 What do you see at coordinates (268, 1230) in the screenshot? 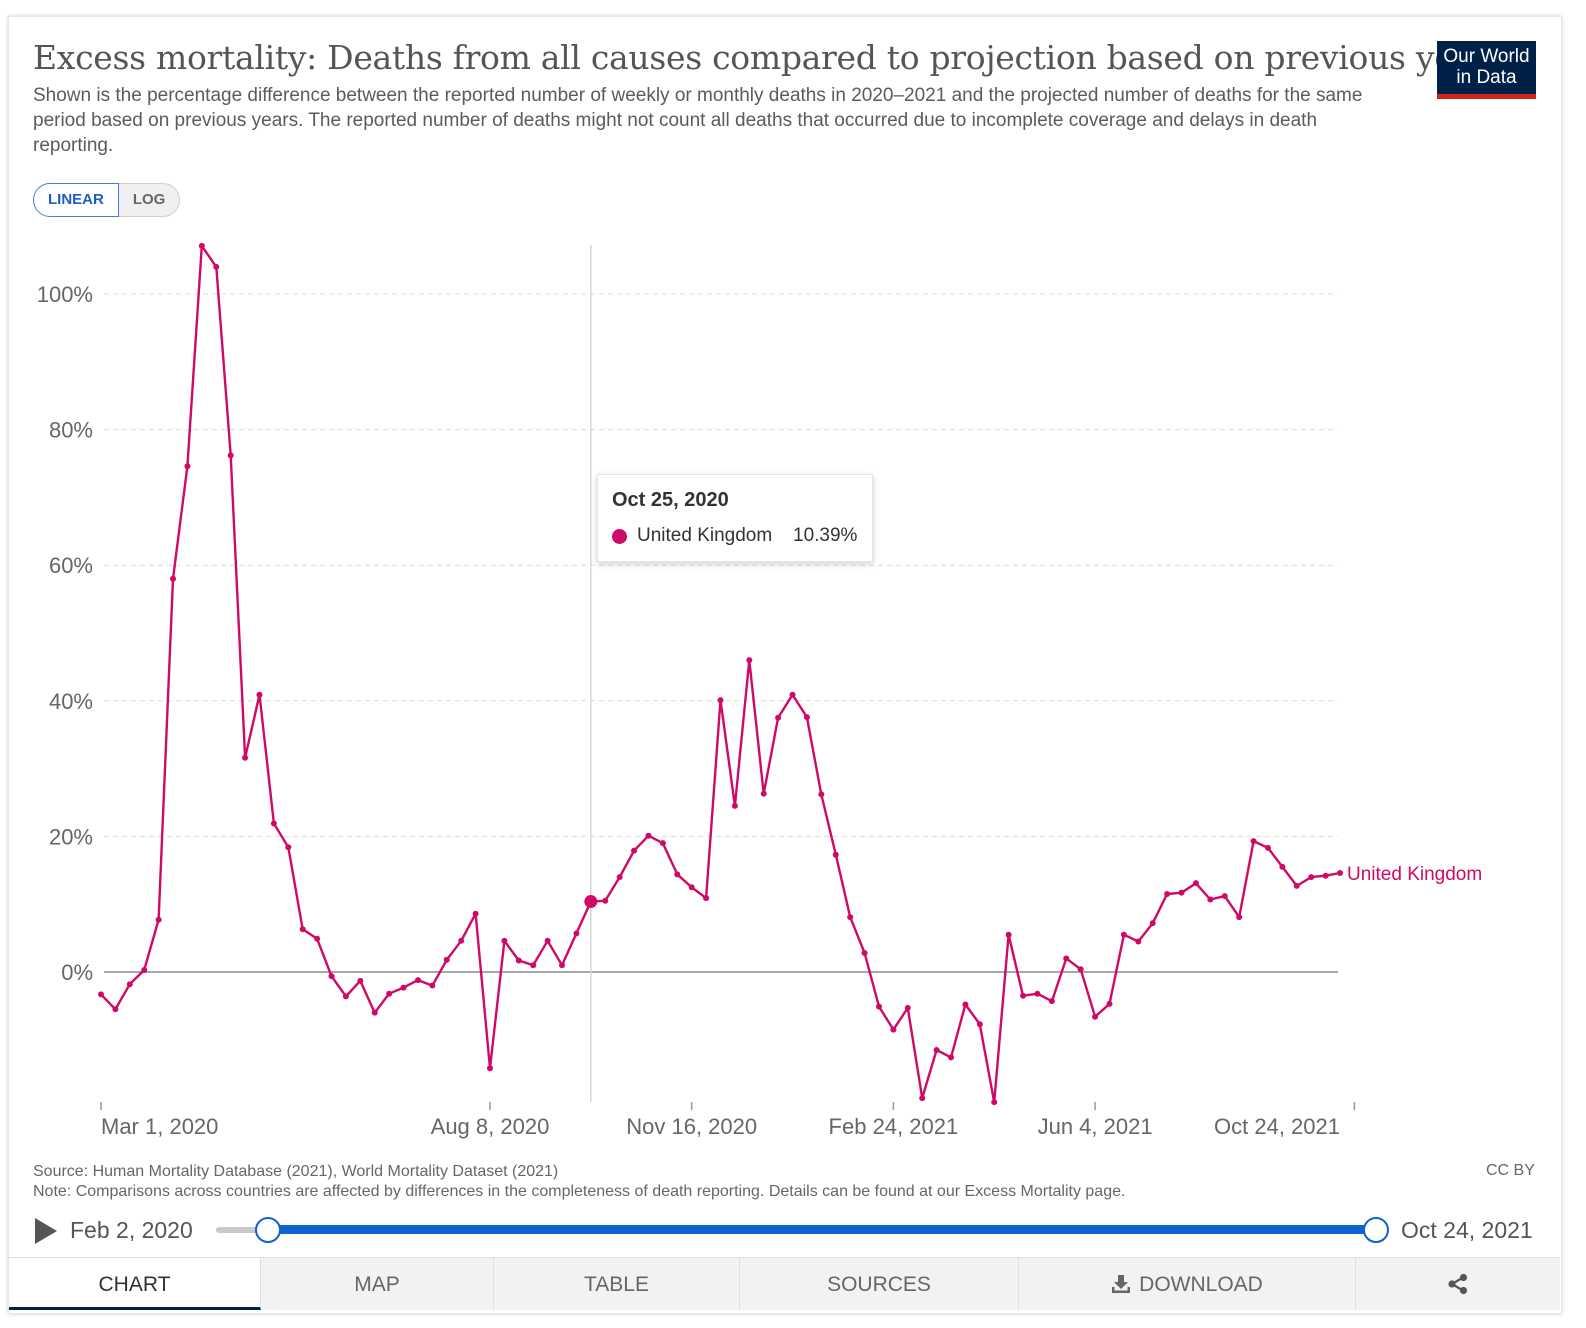
I see `timeline-start-handle` at bounding box center [268, 1230].